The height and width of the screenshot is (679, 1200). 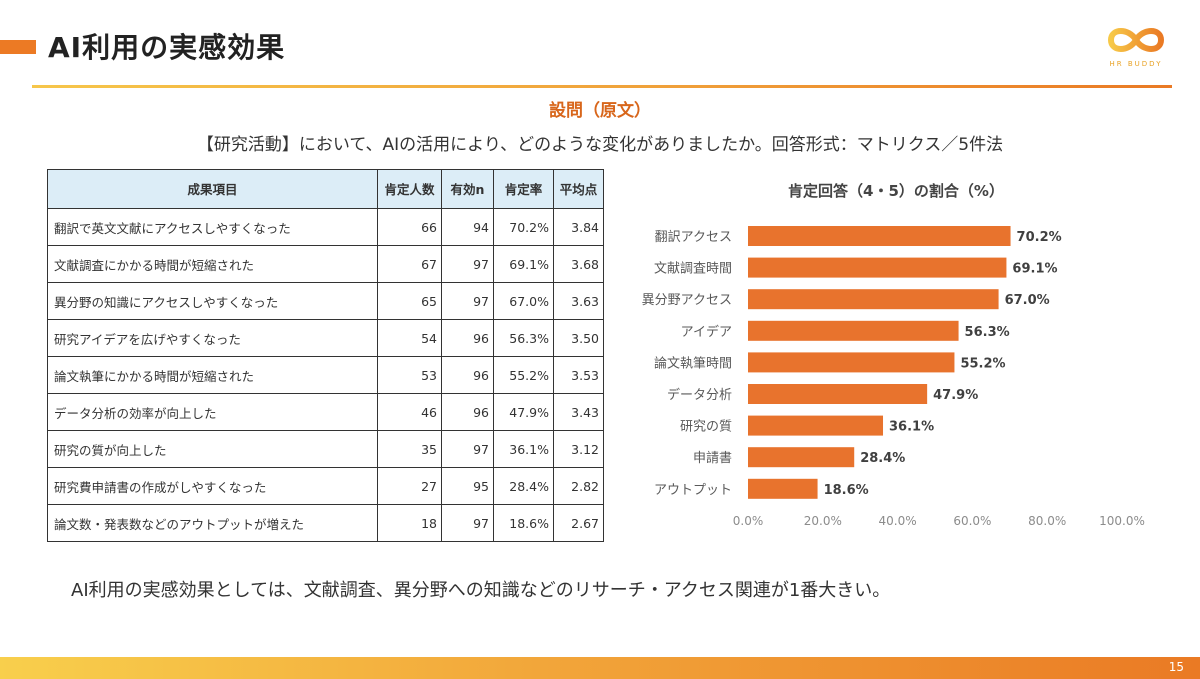 I want to click on x-tick-label: 20.0%, so click(x=823, y=521).